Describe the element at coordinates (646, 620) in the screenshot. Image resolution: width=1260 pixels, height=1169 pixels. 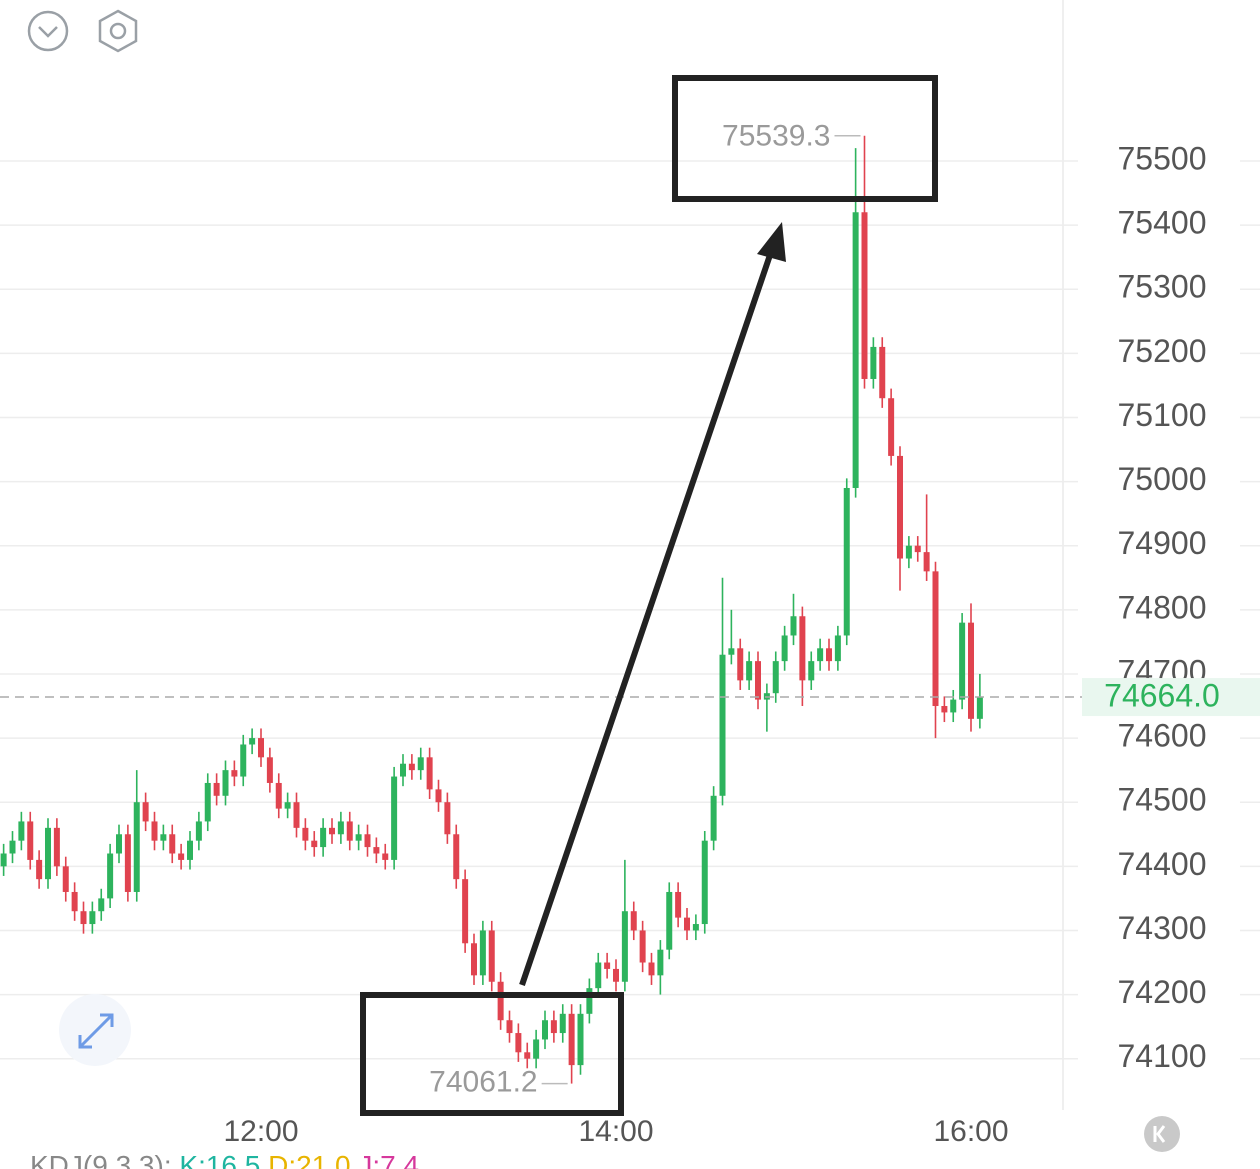
I see `annotation-arrow` at that location.